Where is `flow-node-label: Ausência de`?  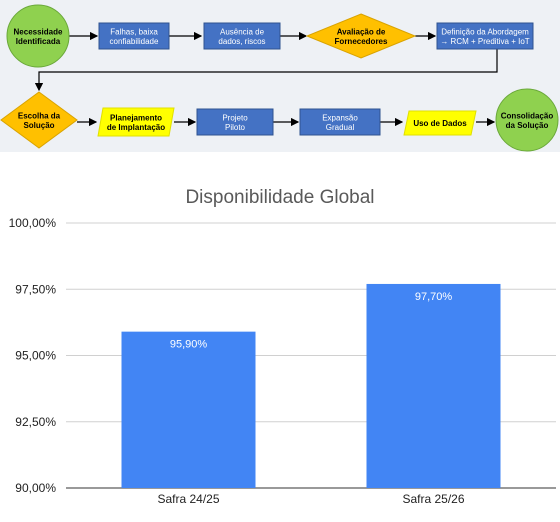 flow-node-label: Ausência de is located at coordinates (242, 31).